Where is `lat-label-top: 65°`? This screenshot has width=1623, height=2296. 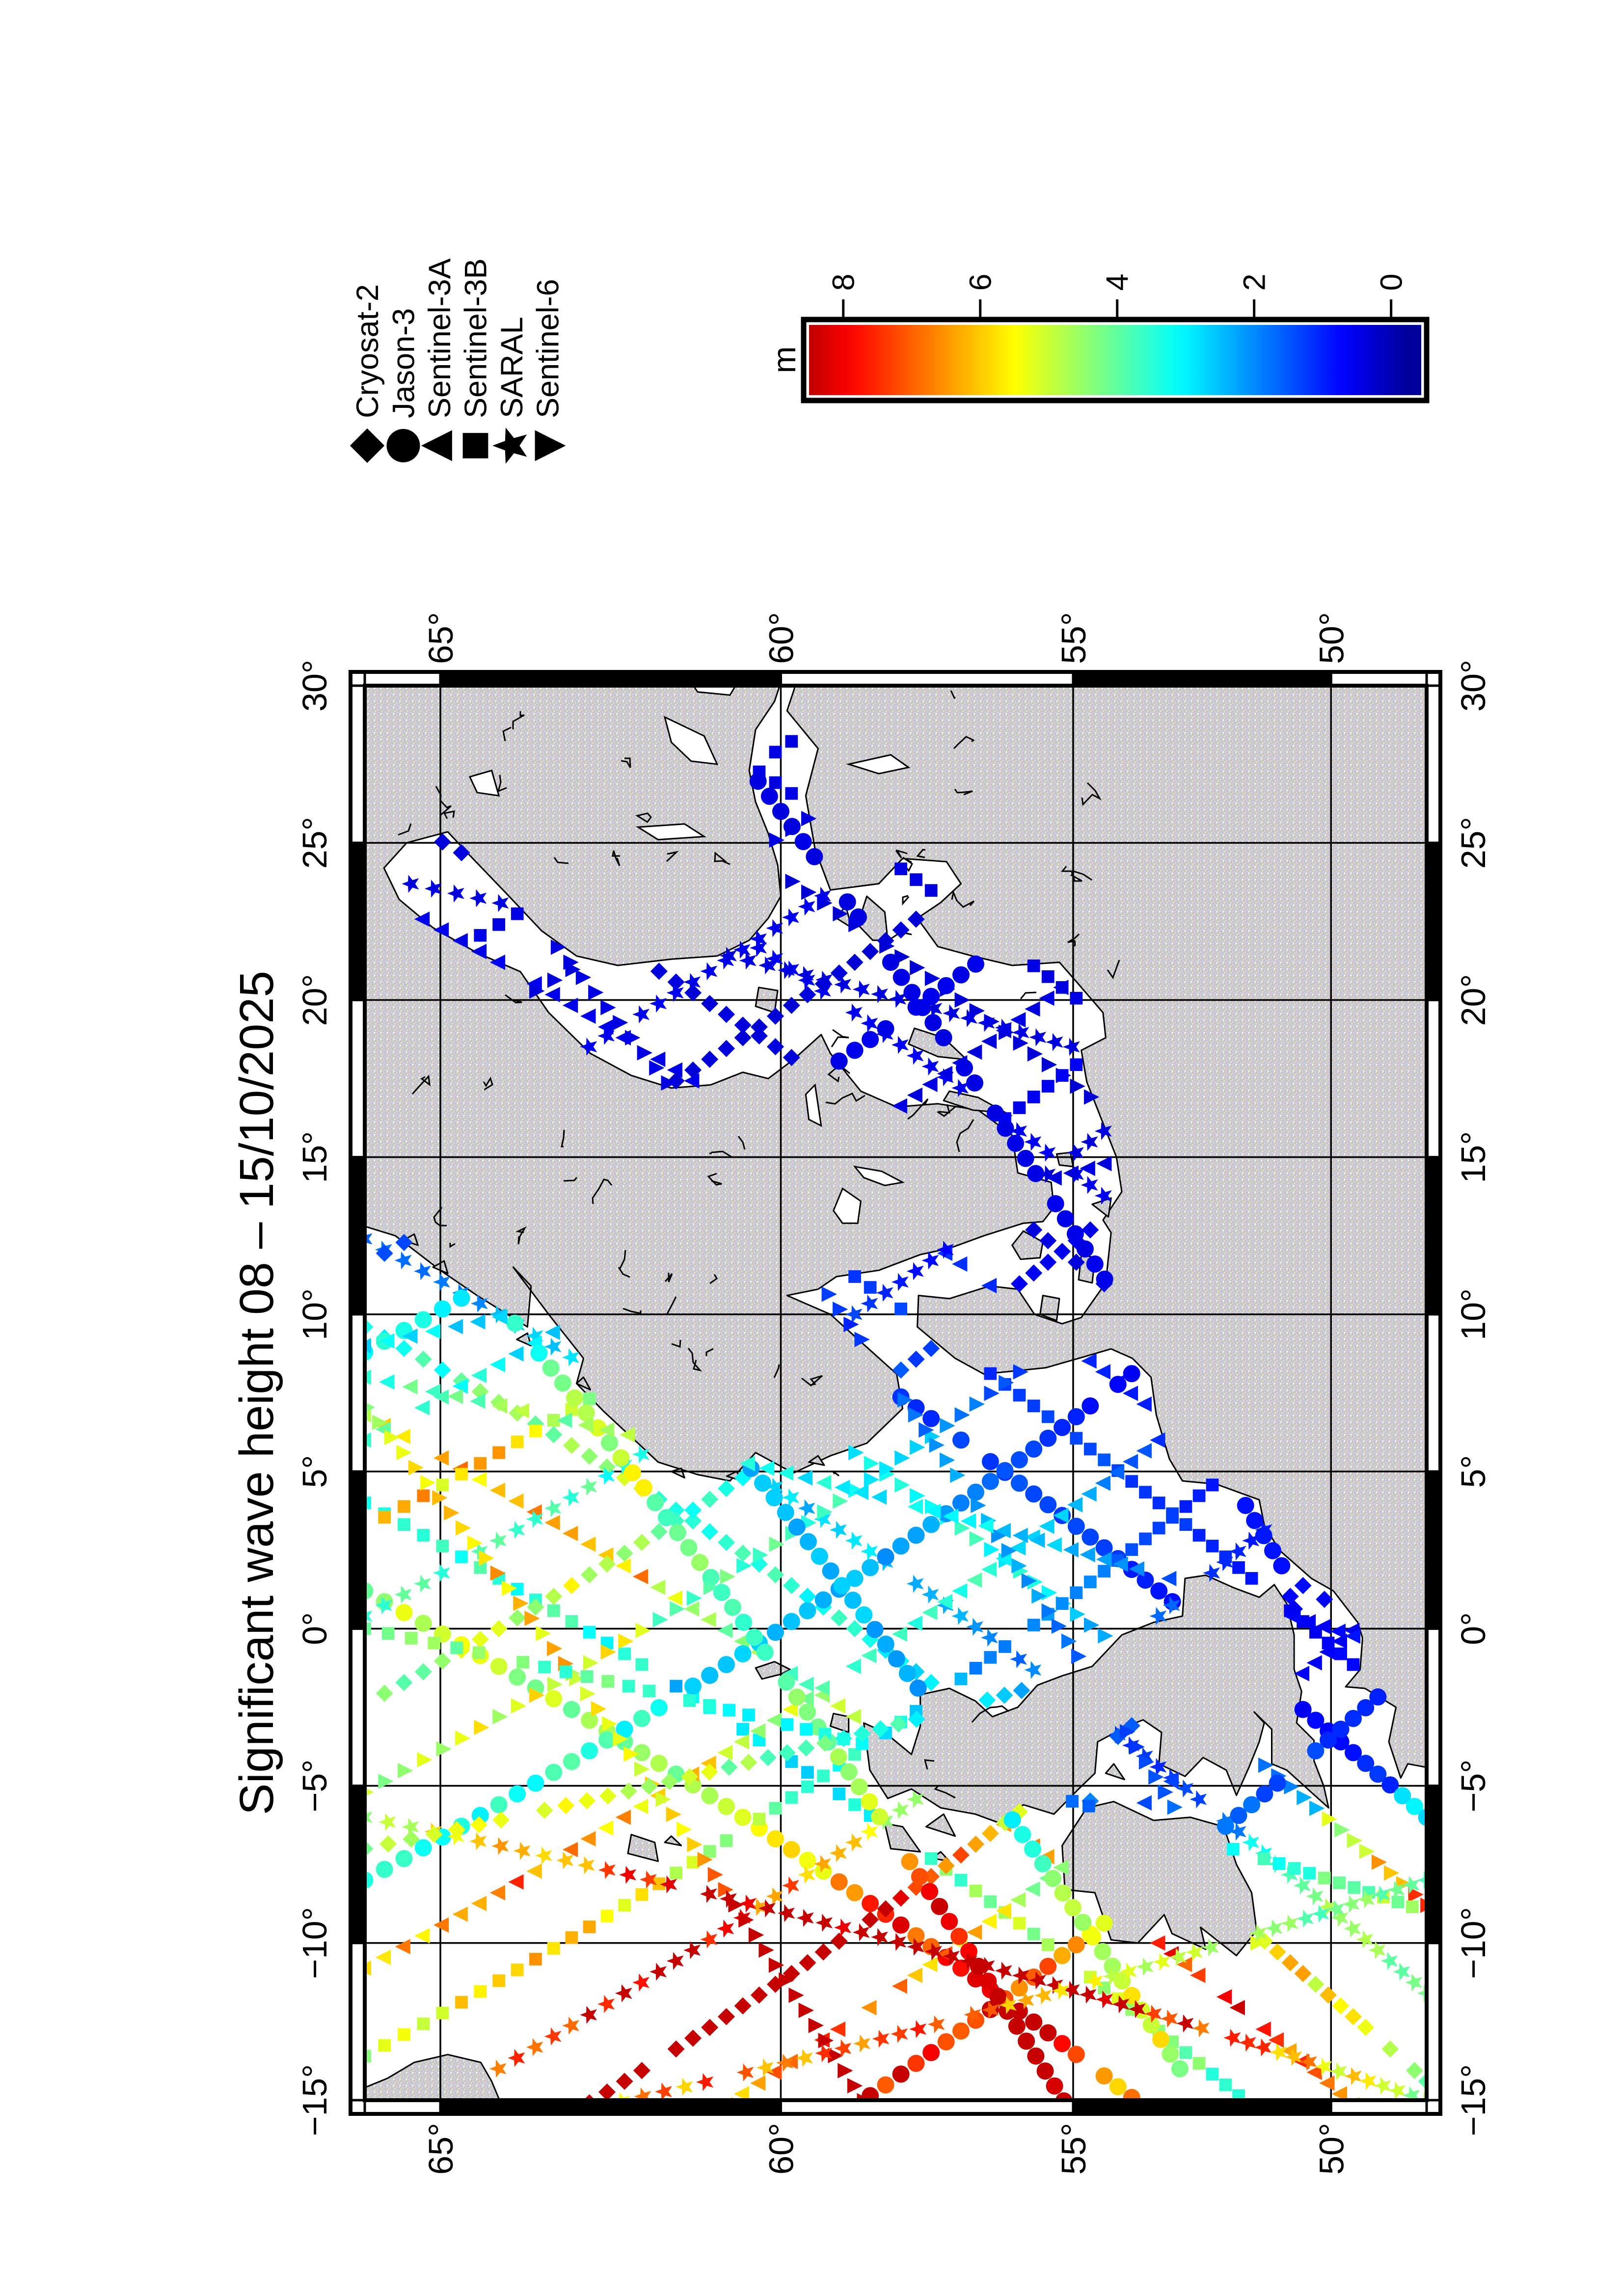 lat-label-top: 65° is located at coordinates (441, 638).